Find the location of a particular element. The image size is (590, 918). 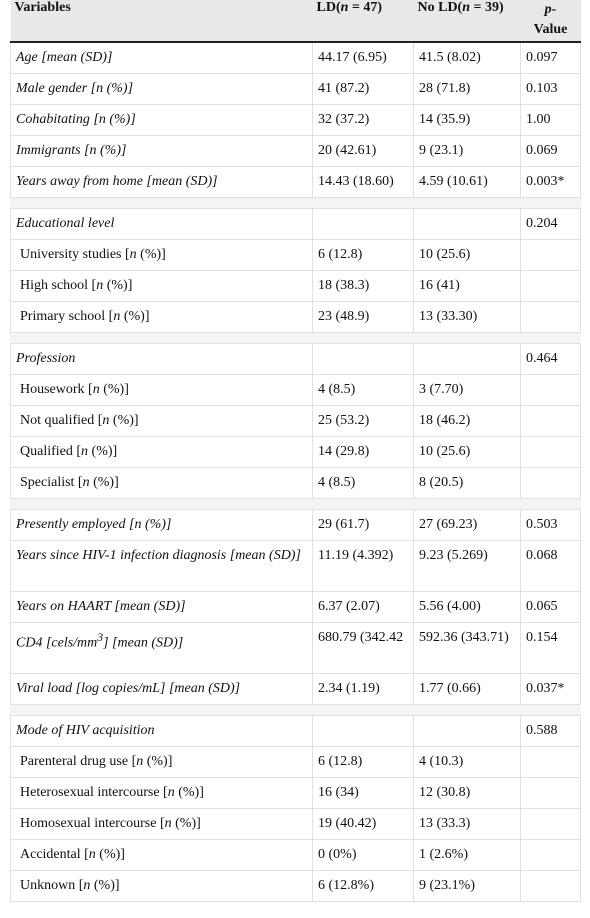

ld-value: 0 (0%) is located at coordinates (363, 854).